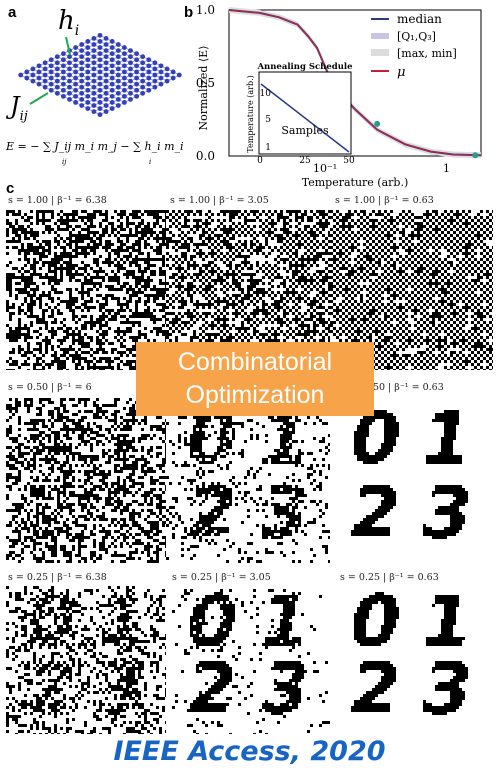 The image size is (499, 780). I want to click on inset-xtick-0: 0, so click(260, 161).